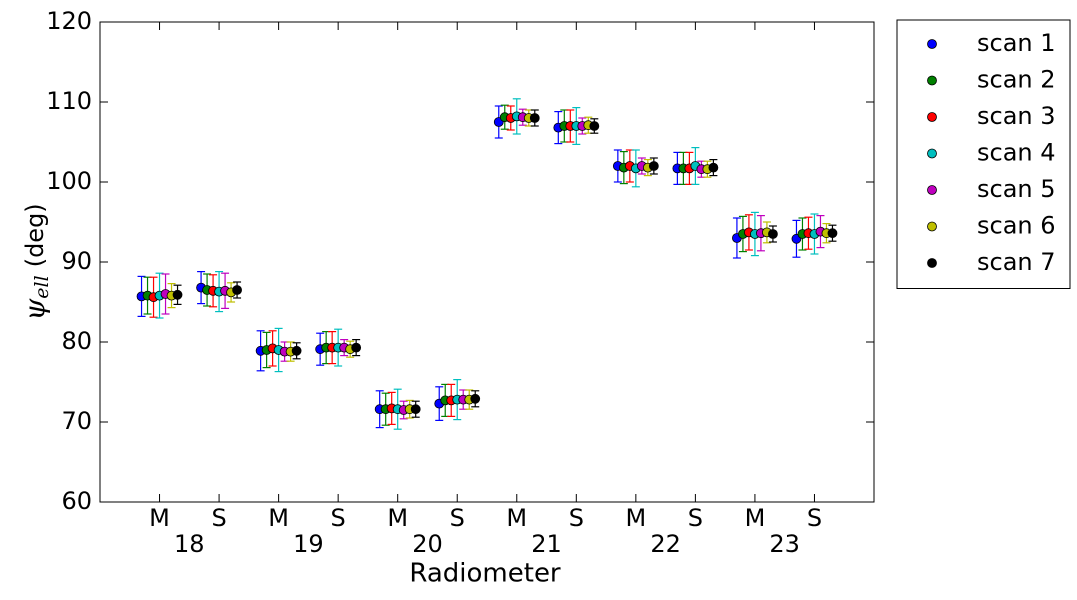  What do you see at coordinates (34, 309) in the screenshot?
I see `y-label-symbol: ψ` at bounding box center [34, 309].